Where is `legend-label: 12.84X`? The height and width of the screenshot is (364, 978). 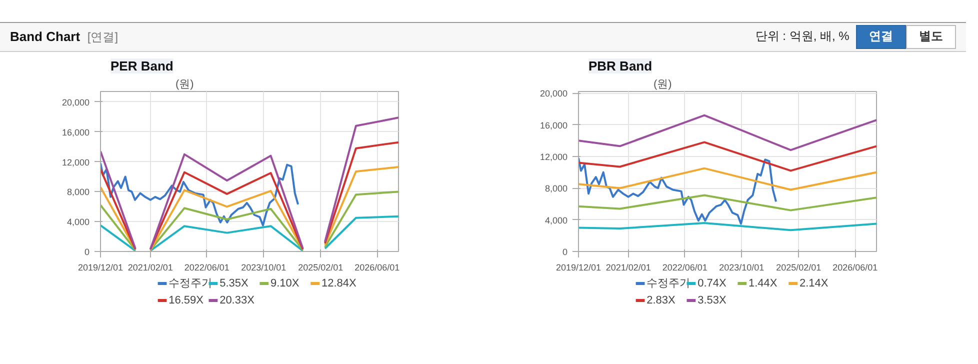 legend-label: 12.84X is located at coordinates (339, 284).